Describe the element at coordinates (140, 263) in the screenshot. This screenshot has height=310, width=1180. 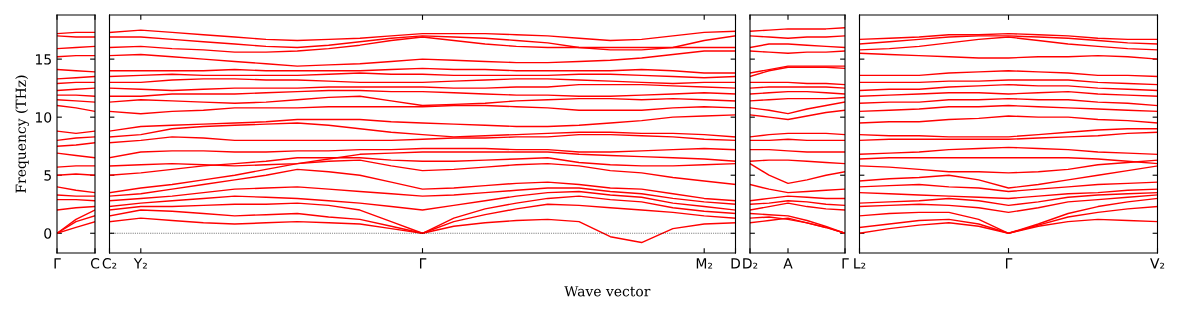
I see `x-tick-label: Y₂` at that location.